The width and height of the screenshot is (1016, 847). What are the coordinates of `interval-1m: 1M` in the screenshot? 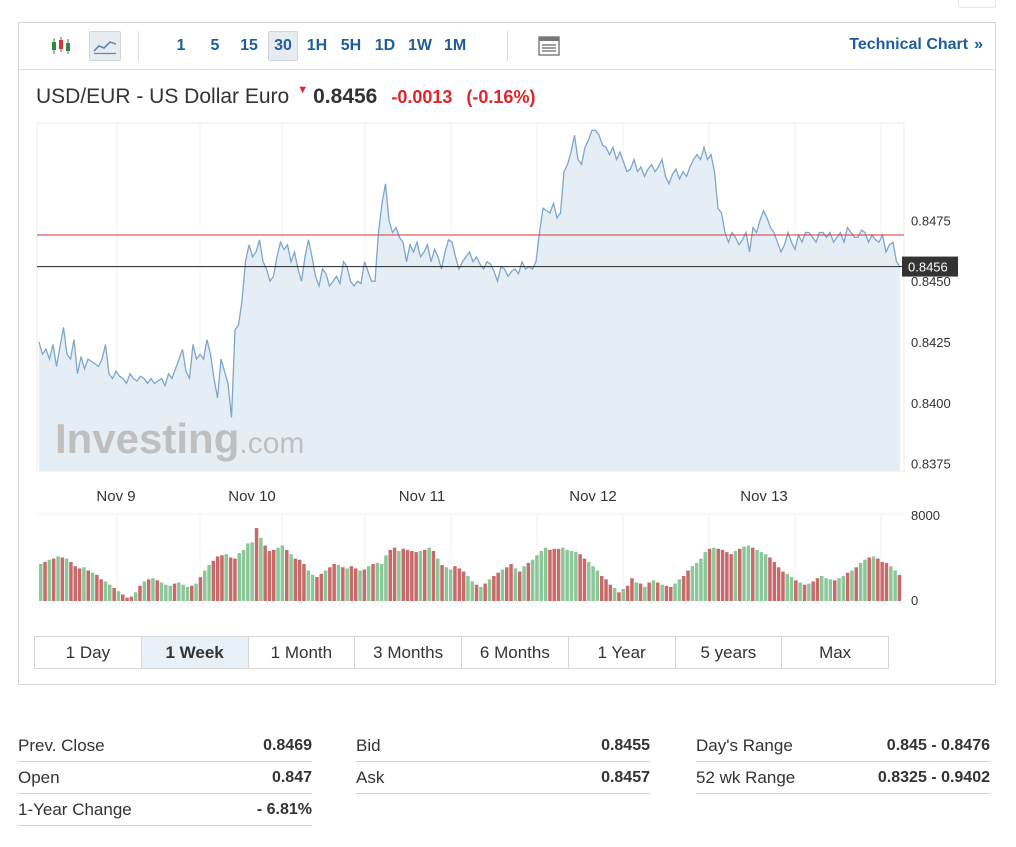 It's located at (455, 45).